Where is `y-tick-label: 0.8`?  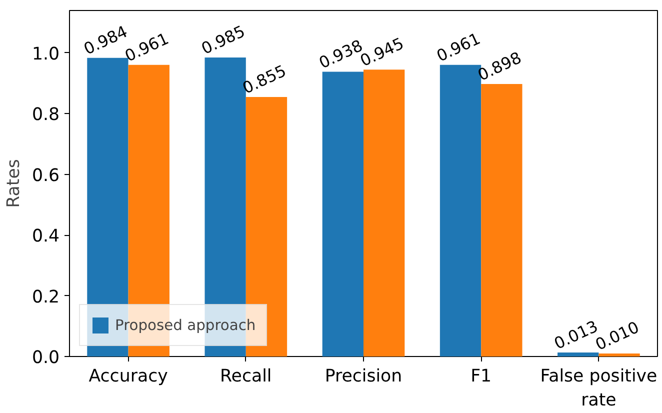 y-tick-label: 0.8 is located at coordinates (46, 115).